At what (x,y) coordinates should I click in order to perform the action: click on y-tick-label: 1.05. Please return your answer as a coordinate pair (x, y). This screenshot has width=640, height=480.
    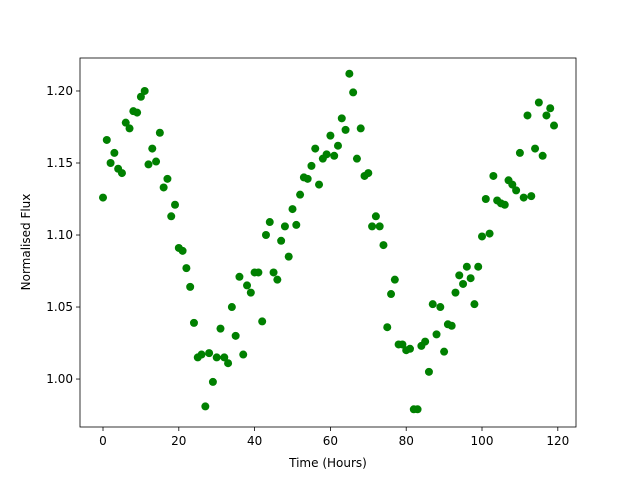
    Looking at the image, I should click on (59, 307).